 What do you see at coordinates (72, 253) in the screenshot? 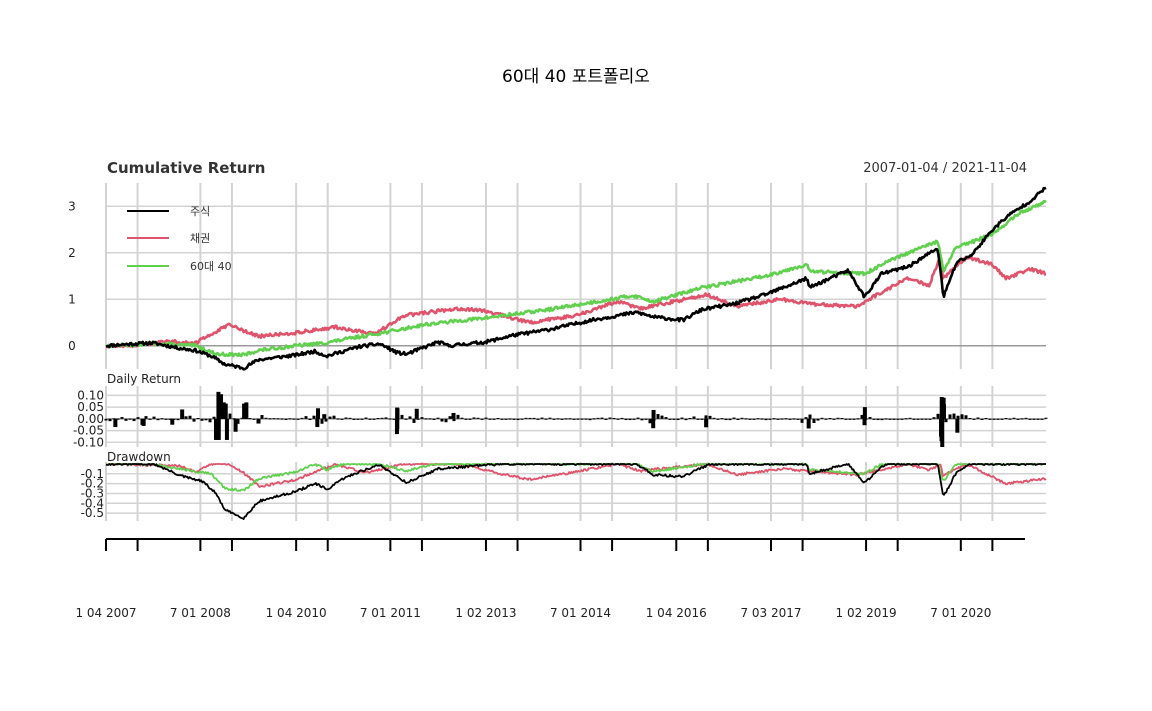
I see `y-tick-label-p0-2: 2` at bounding box center [72, 253].